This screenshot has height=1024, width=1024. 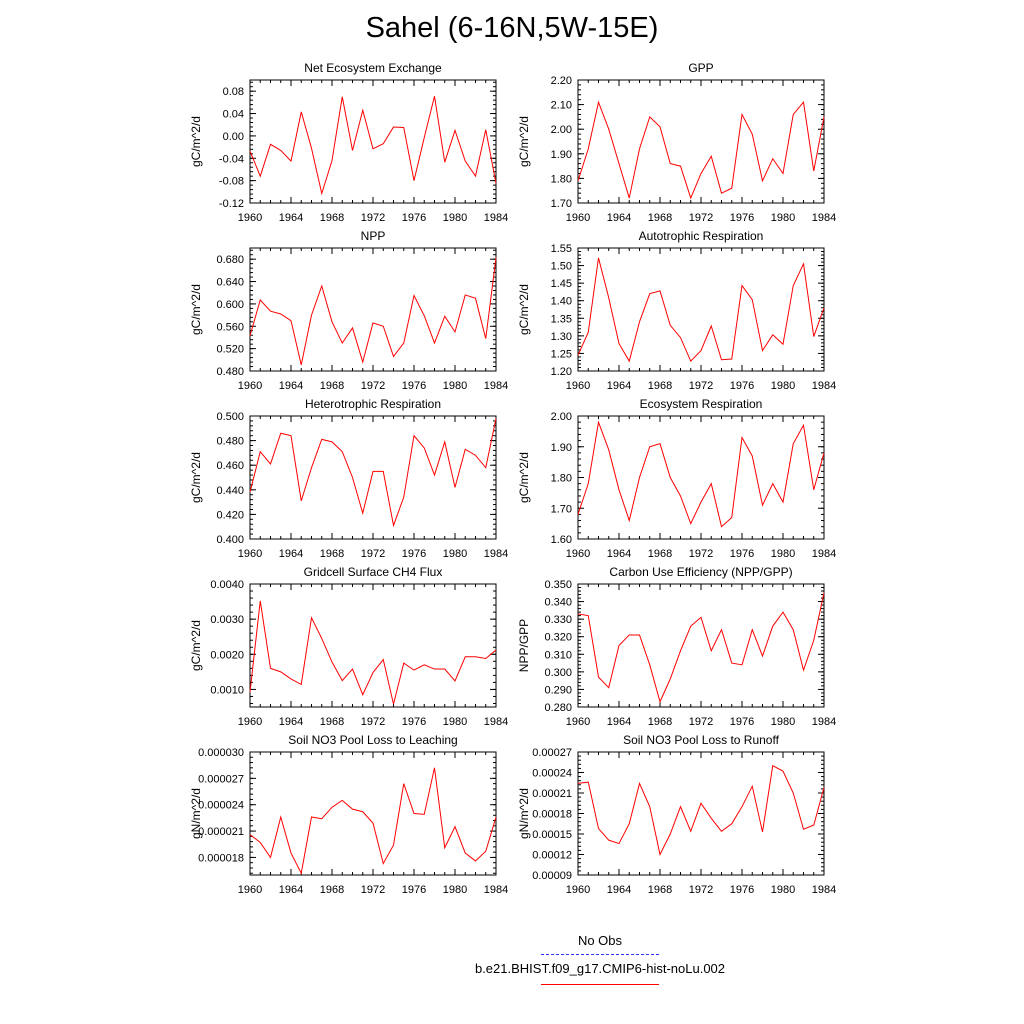 I want to click on y-tick-label: -0.04, so click(x=231, y=159).